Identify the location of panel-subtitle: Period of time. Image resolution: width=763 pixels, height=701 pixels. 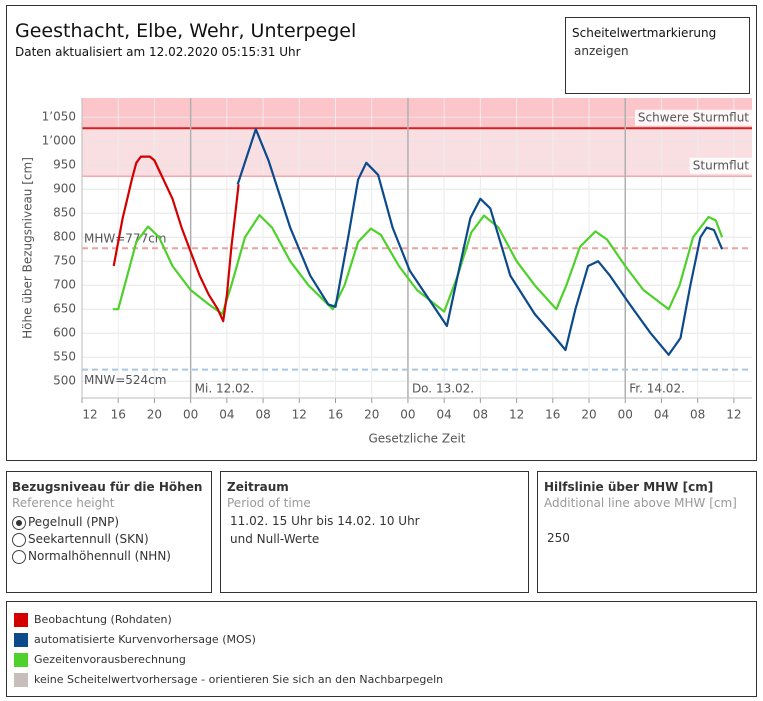
(269, 503).